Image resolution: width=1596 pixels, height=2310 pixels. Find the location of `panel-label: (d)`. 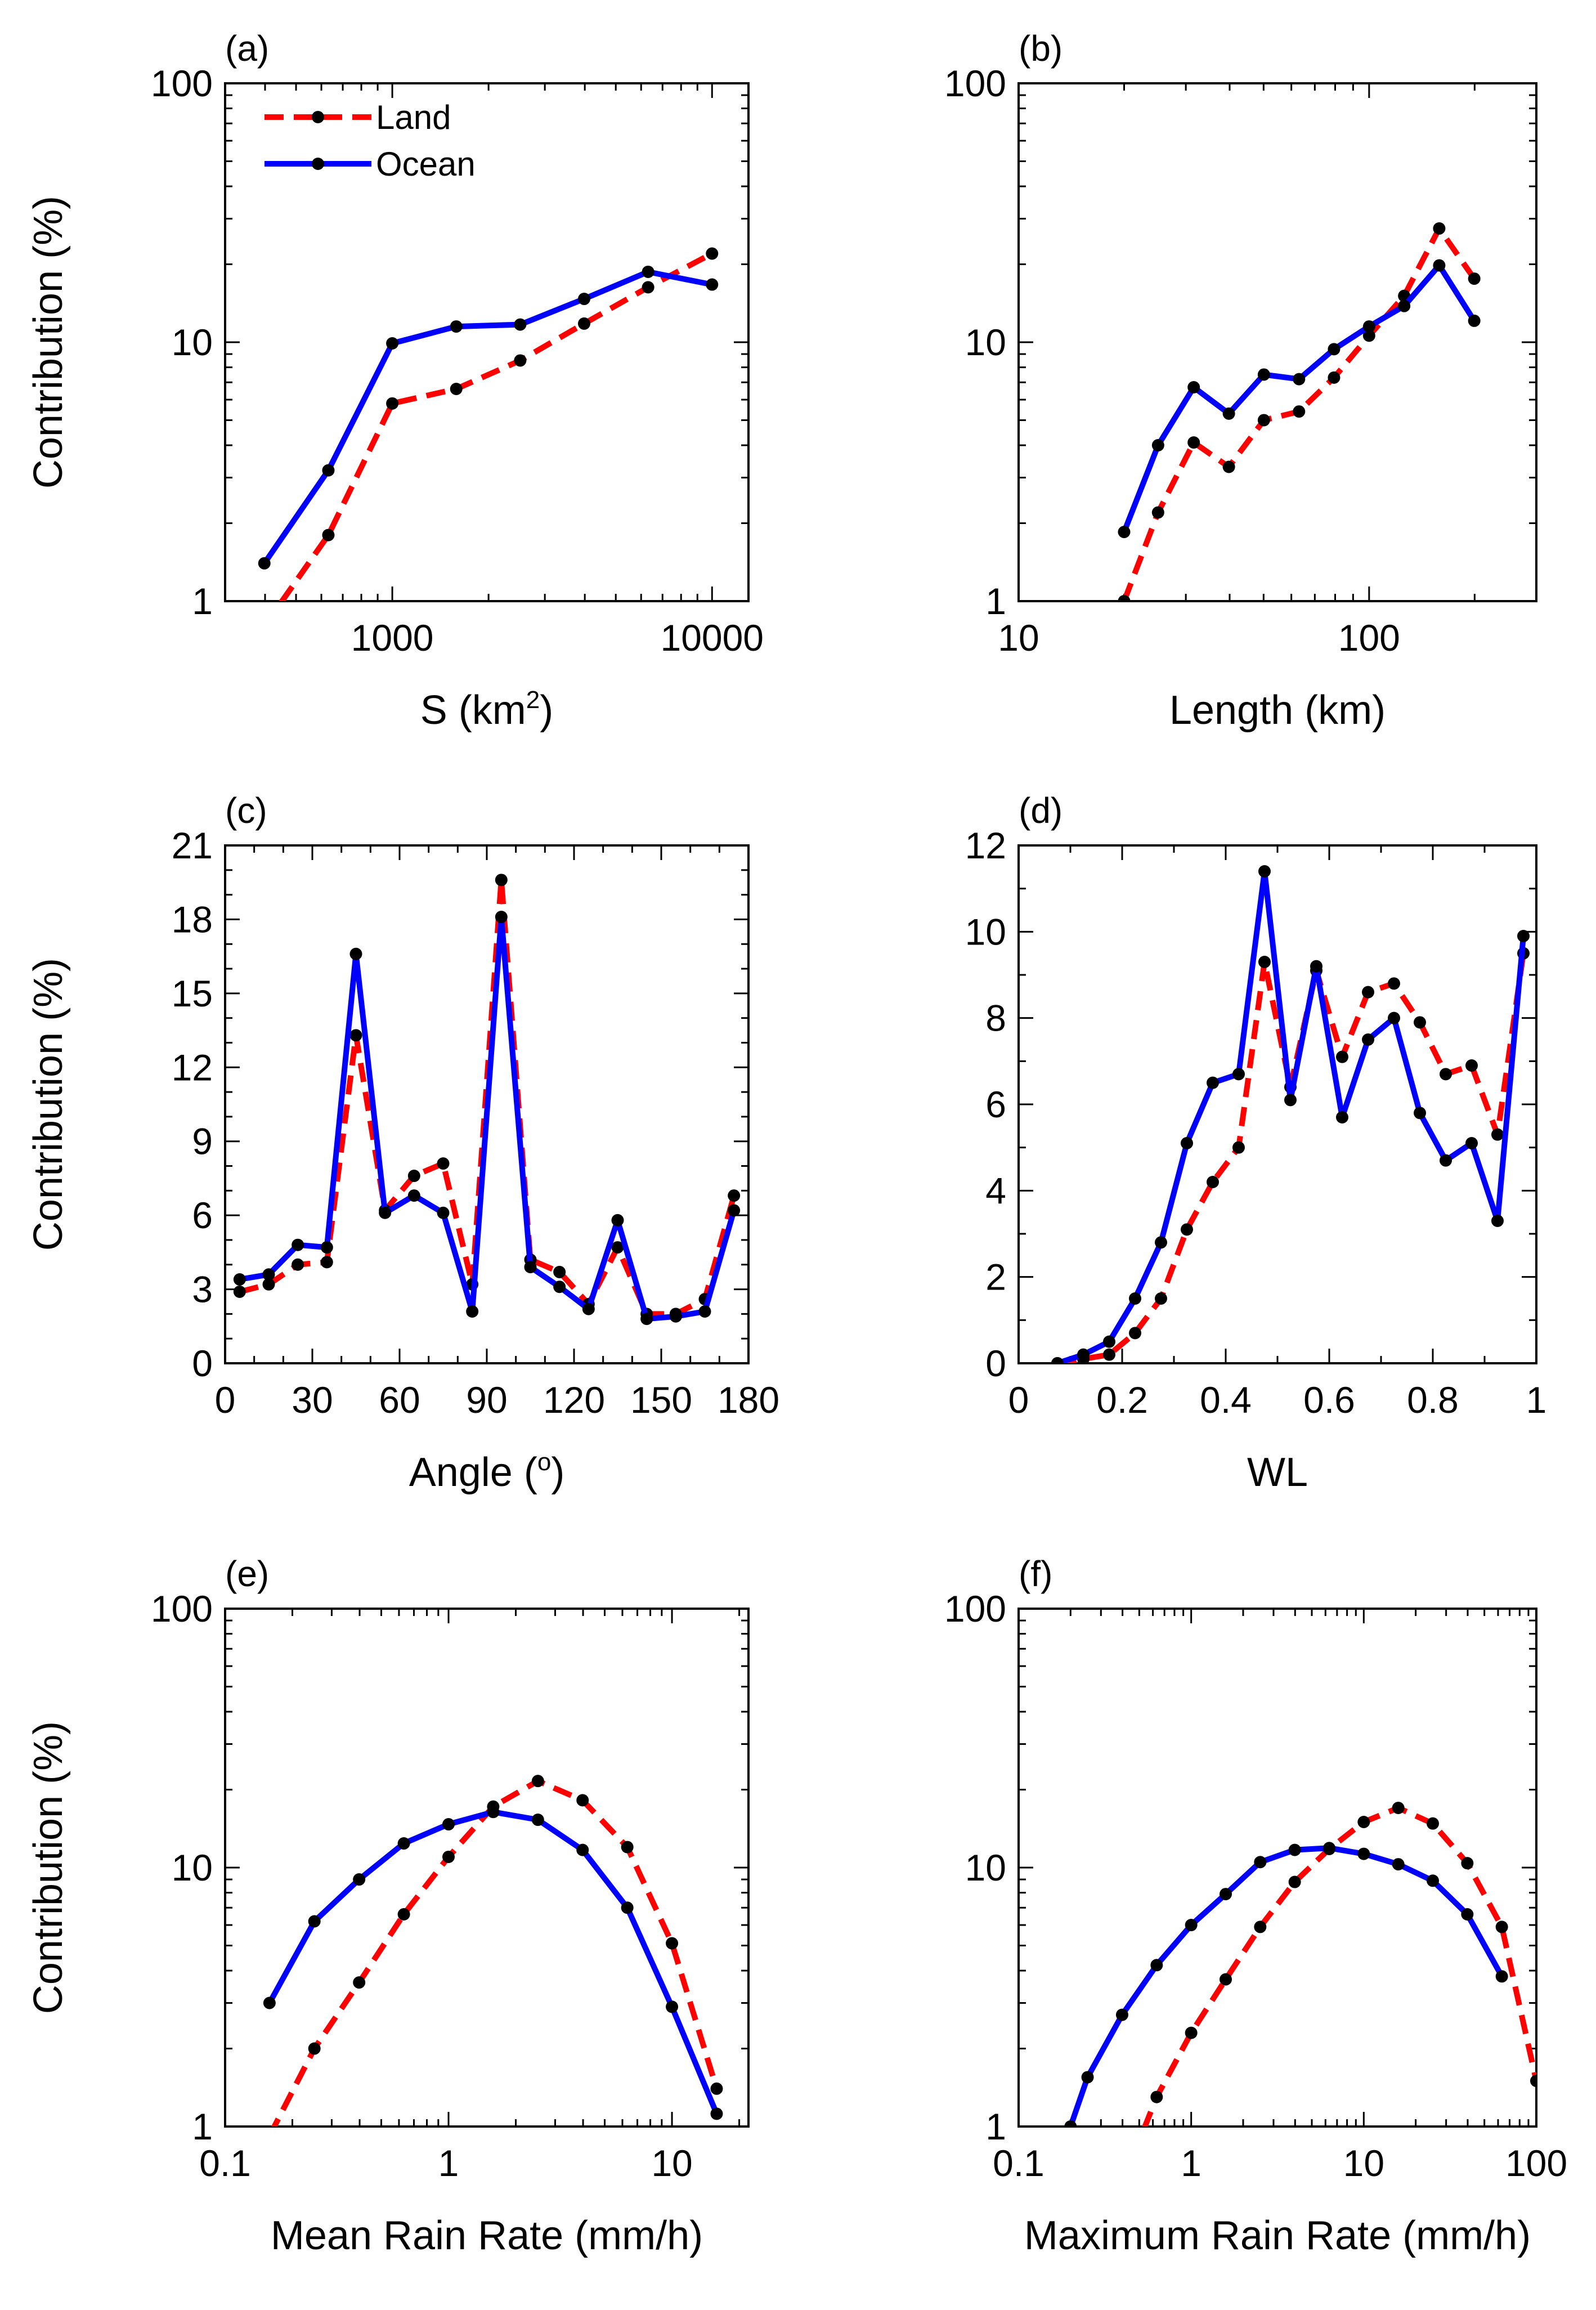

panel-label: (d) is located at coordinates (1040, 810).